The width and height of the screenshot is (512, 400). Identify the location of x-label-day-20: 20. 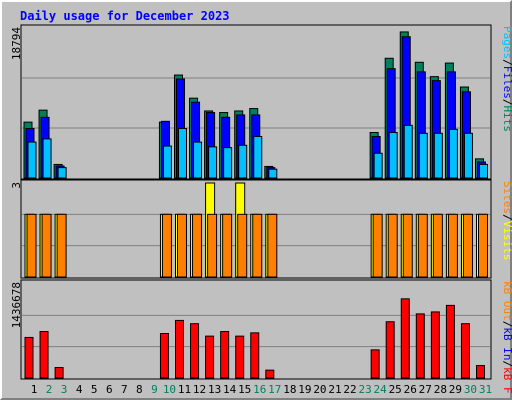
(319, 389).